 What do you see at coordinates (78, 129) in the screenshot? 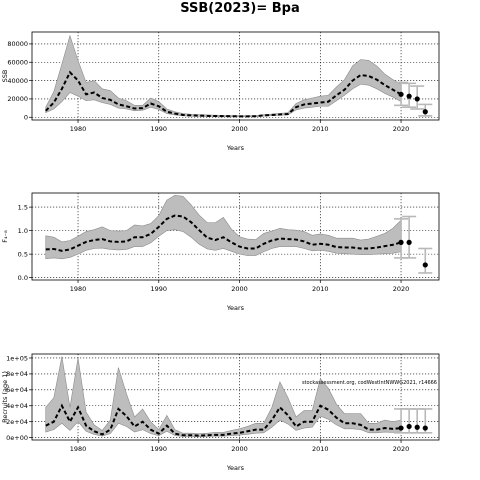
I see `chart-ssb-xtick-label: 1980` at bounding box center [78, 129].